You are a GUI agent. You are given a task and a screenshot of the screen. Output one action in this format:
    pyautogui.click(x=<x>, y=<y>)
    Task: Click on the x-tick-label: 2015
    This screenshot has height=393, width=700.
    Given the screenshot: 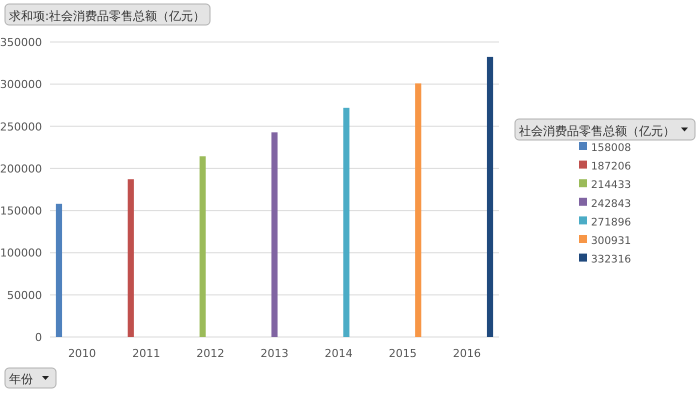 What is the action you would take?
    pyautogui.click(x=402, y=353)
    